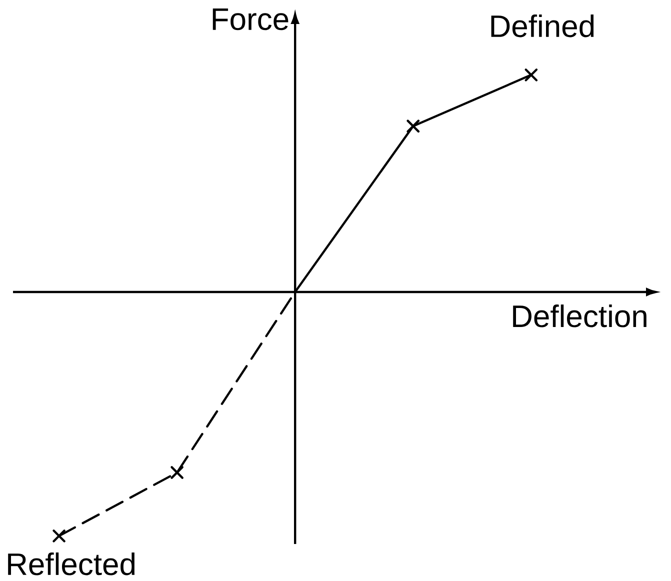  Describe the element at coordinates (542, 26) in the screenshot. I see `series-label: Defined` at that location.